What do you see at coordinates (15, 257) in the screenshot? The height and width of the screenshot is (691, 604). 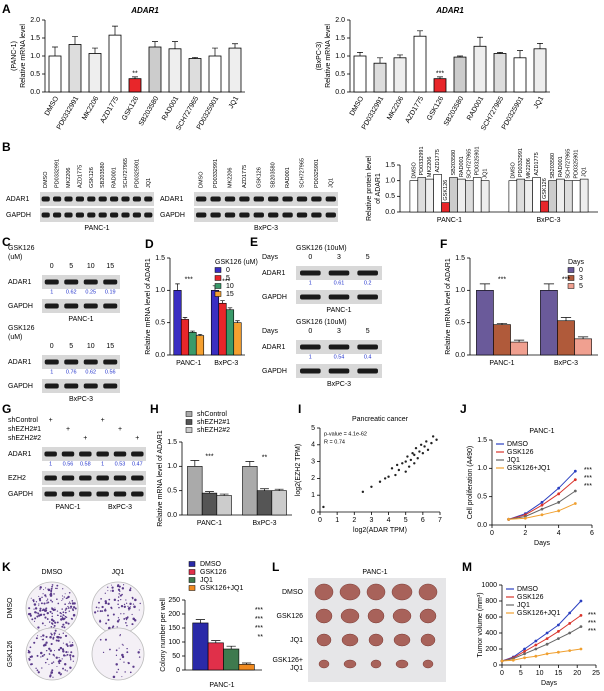 I see `blot-header: (uM)` at bounding box center [15, 257].